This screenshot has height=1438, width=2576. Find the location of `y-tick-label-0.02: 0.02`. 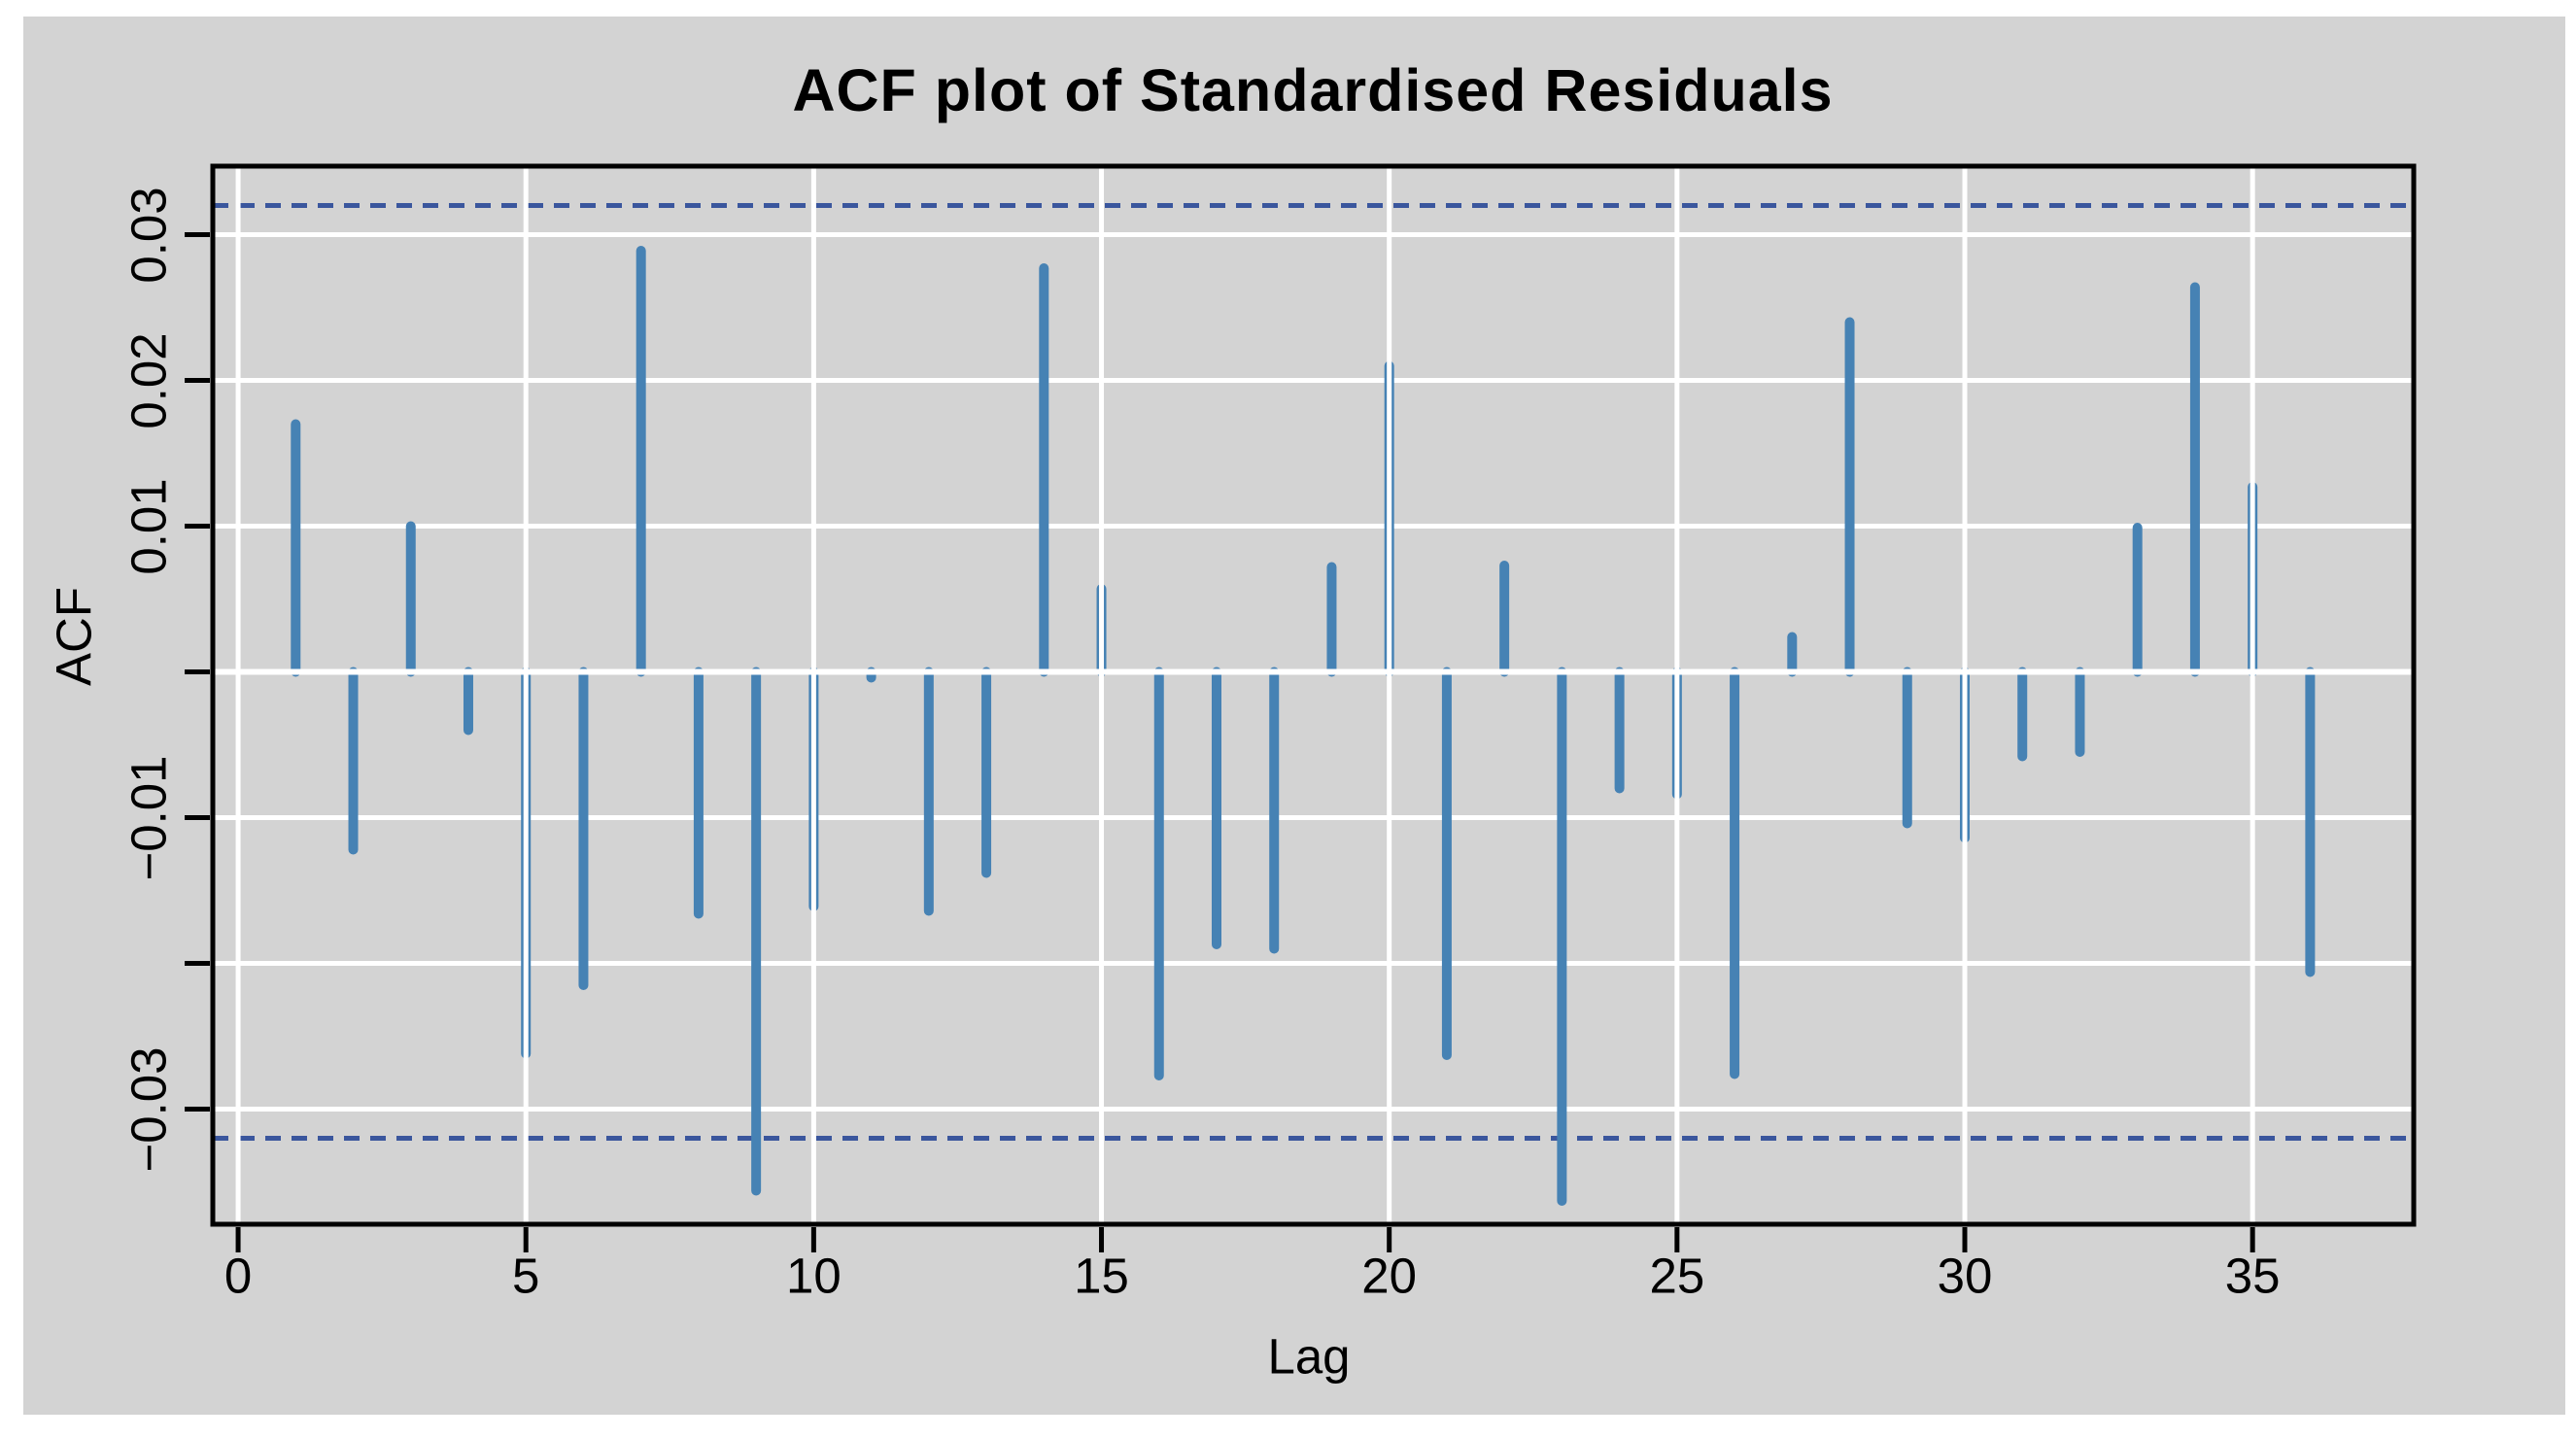

y-tick-label-0.02: 0.02 is located at coordinates (148, 380).